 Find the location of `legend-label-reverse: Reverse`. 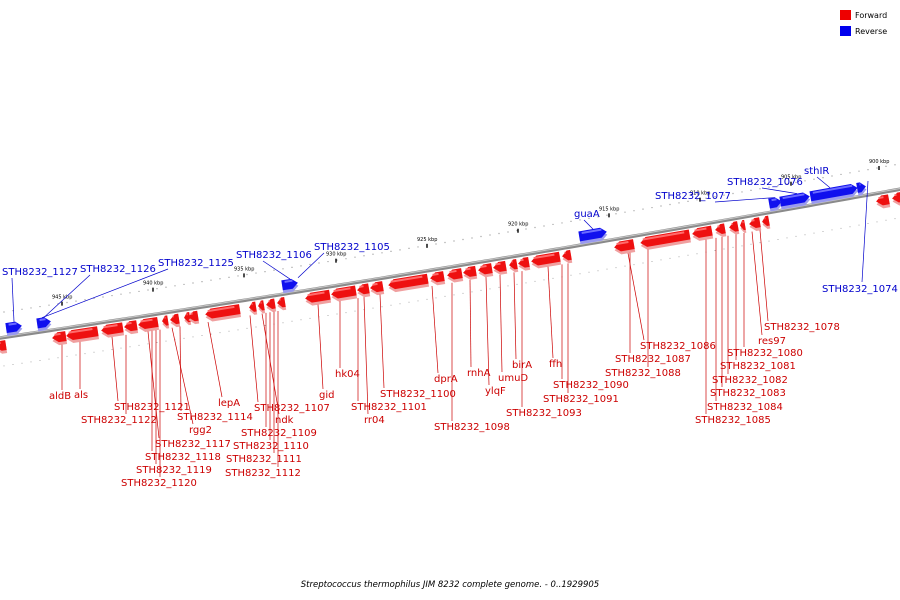

legend-label-reverse: Reverse is located at coordinates (871, 31).